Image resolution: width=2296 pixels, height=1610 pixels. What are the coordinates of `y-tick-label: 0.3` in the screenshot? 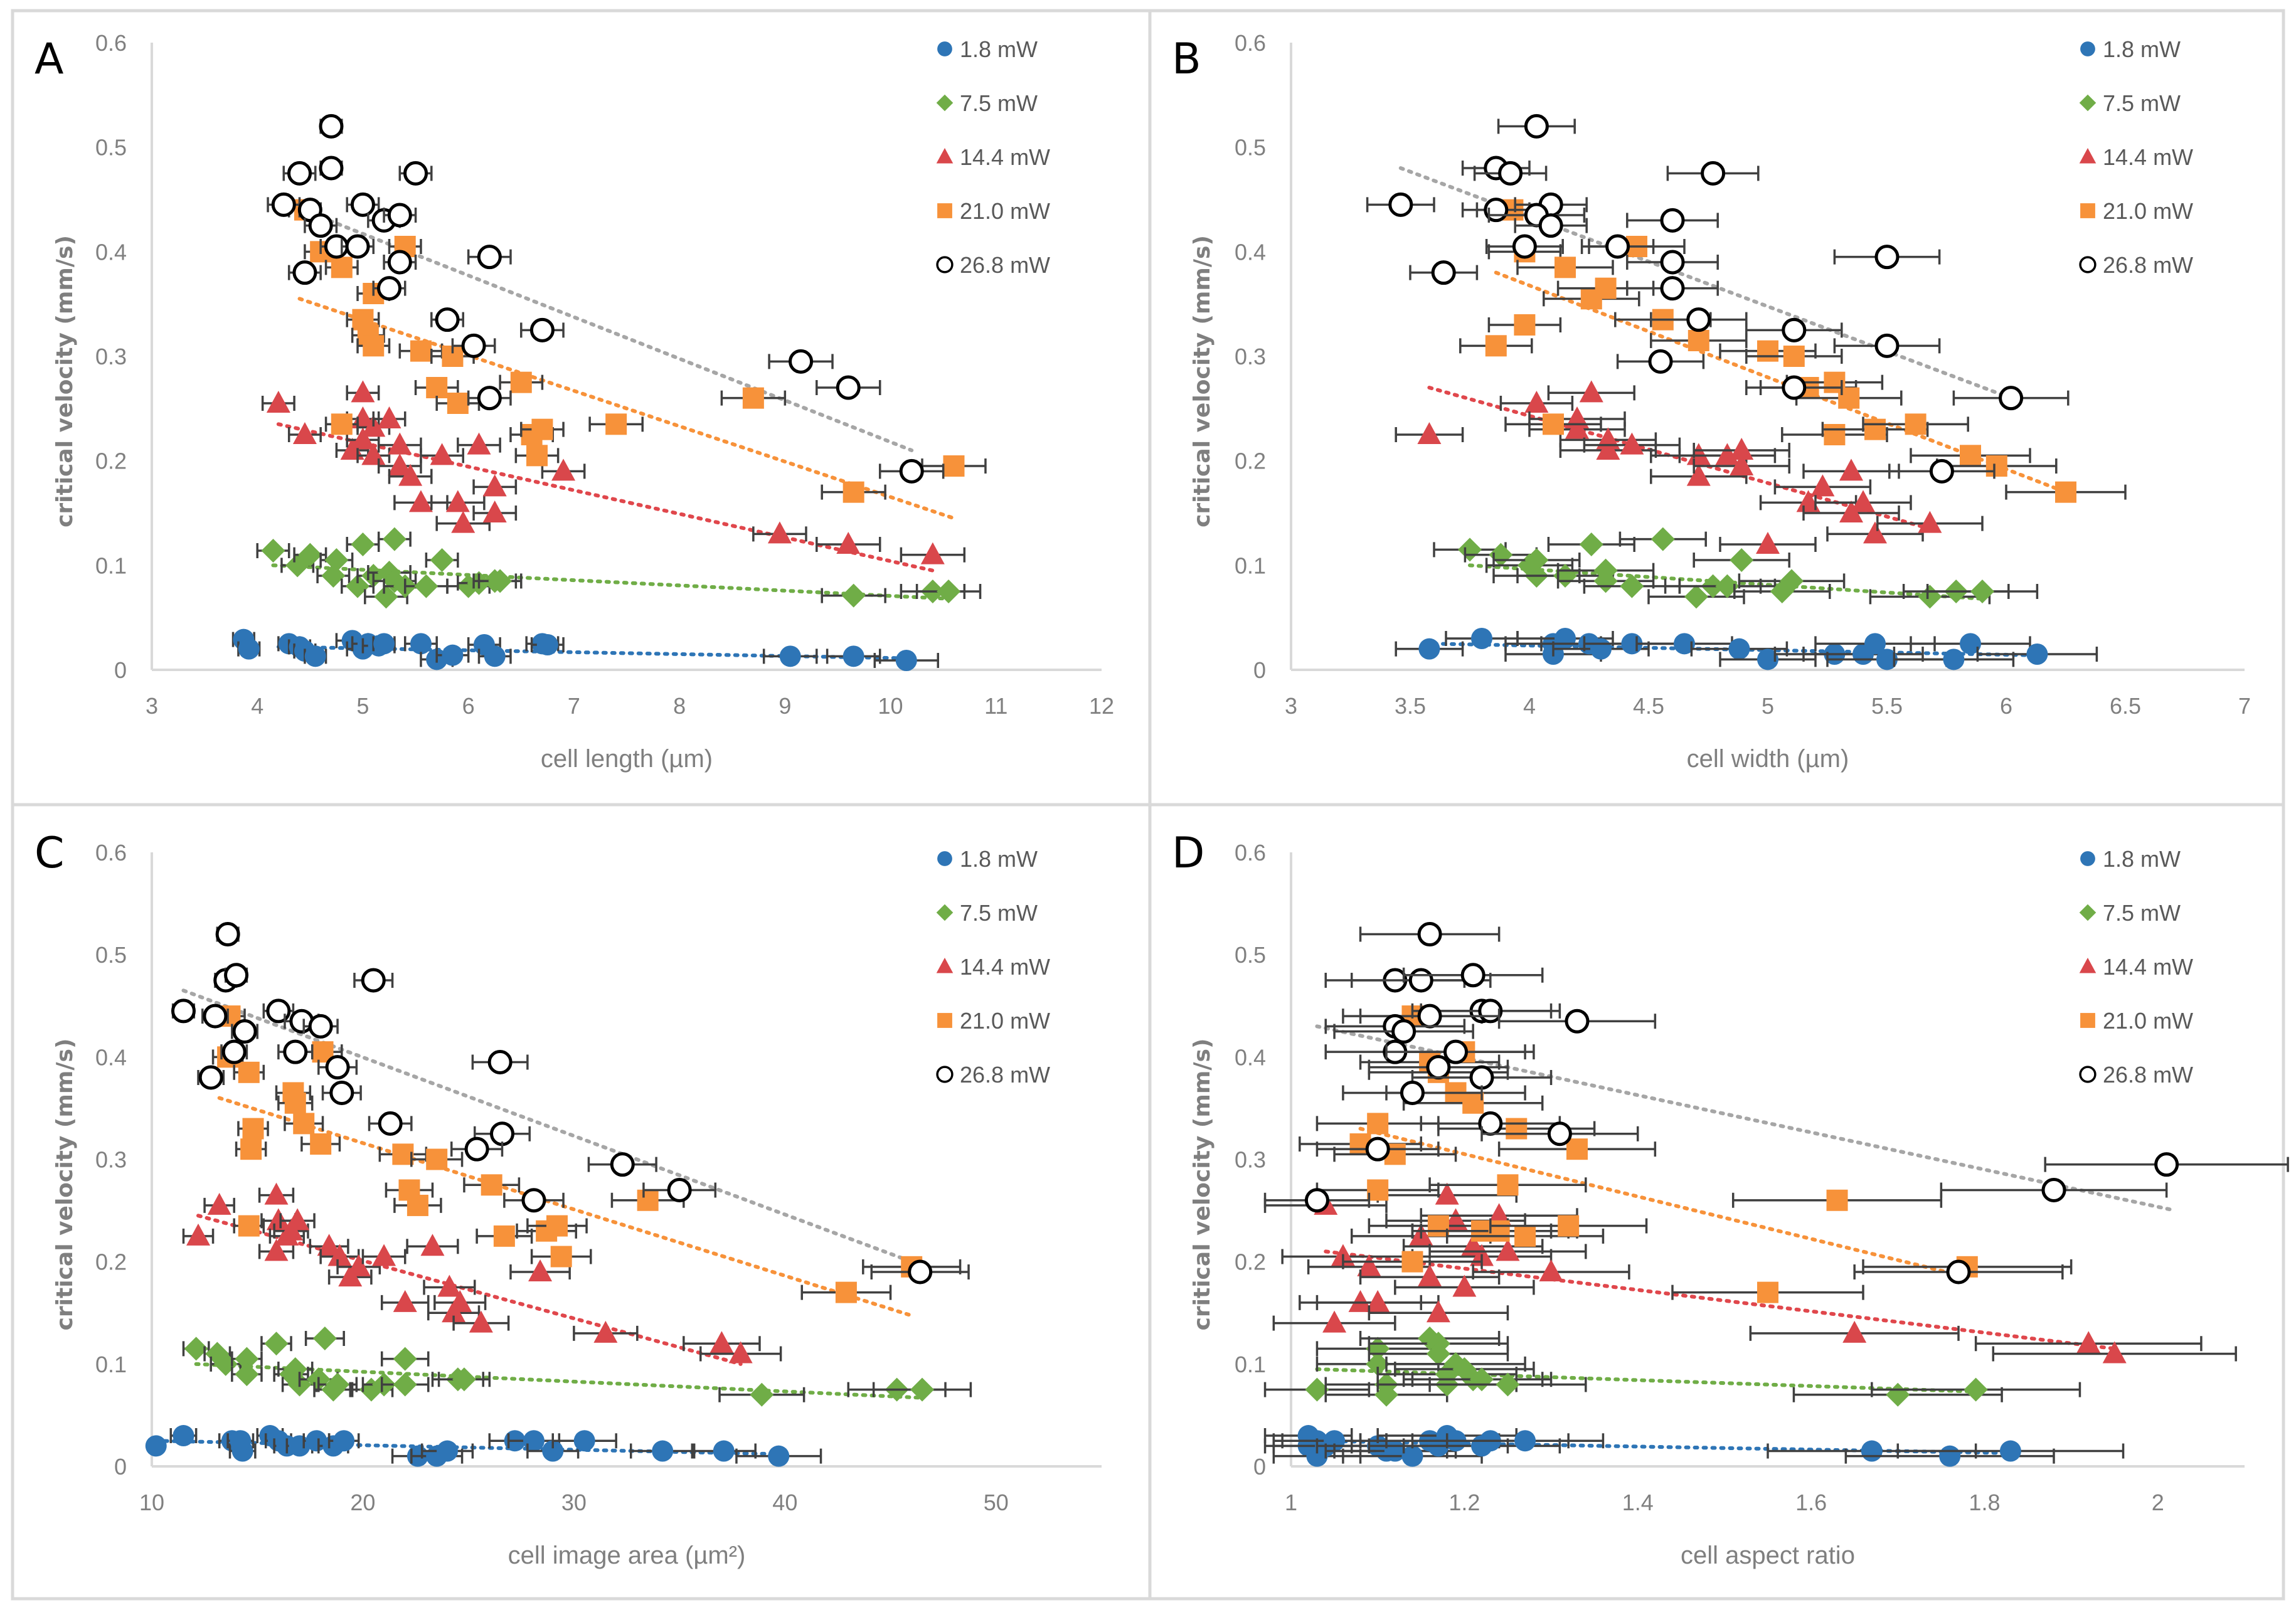 It's located at (1250, 1160).